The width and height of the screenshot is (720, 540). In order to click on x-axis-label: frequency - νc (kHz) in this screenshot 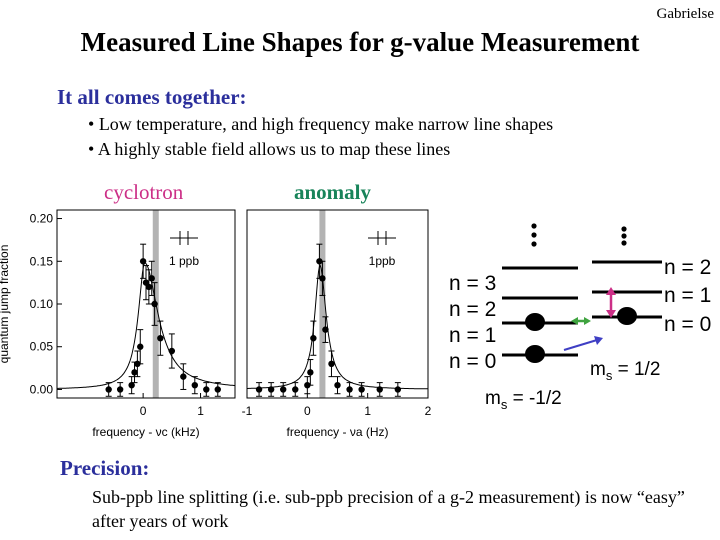, I will do `click(145, 432)`.